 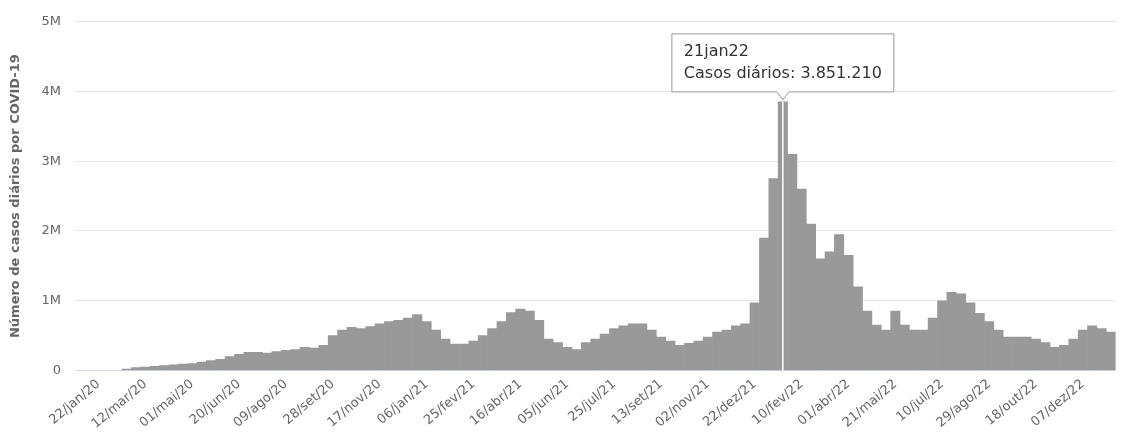 I want to click on y-tick-label: 5M, so click(x=51, y=21).